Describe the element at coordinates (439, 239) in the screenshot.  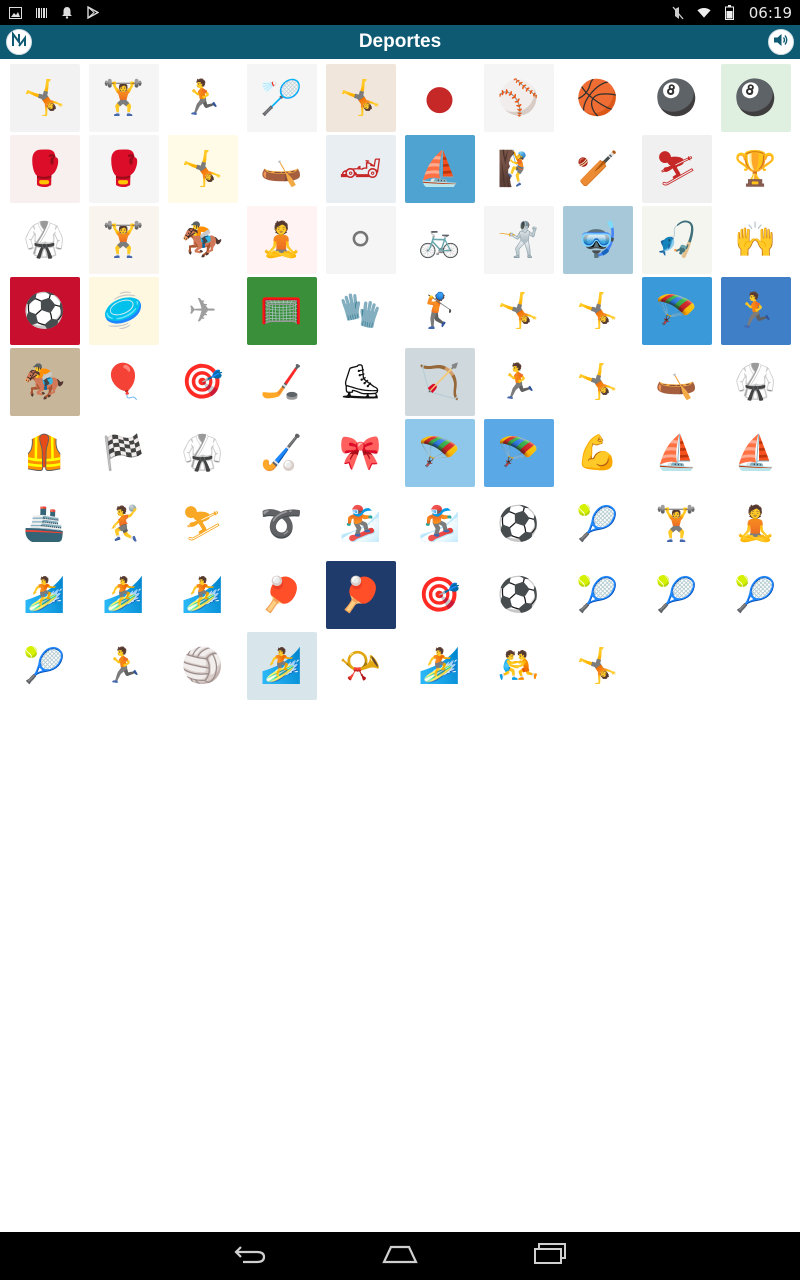
I see `picture-tile: 🚲` at that location.